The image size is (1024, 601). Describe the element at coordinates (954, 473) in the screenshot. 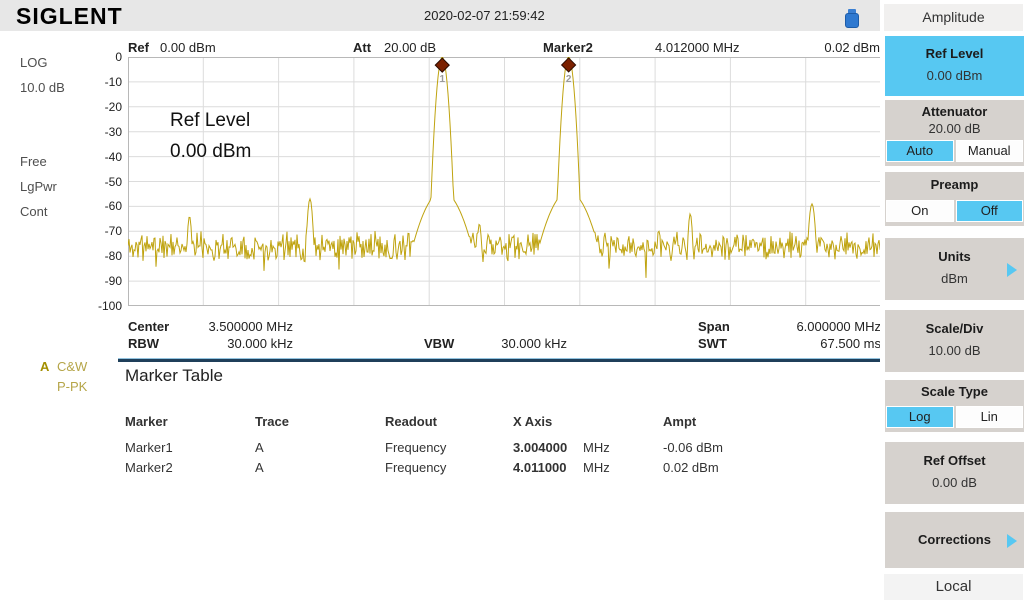

I see `ref-offset-button: Ref Offset 0.00 dB` at that location.